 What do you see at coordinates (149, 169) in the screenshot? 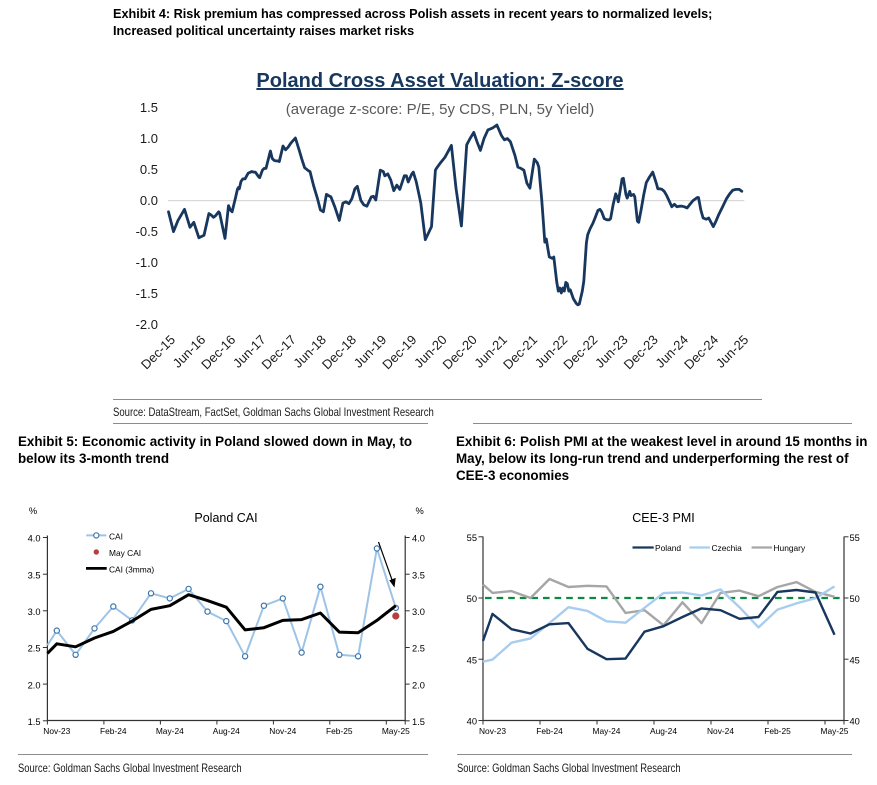
I see `svg-text: 0.5` at bounding box center [149, 169].